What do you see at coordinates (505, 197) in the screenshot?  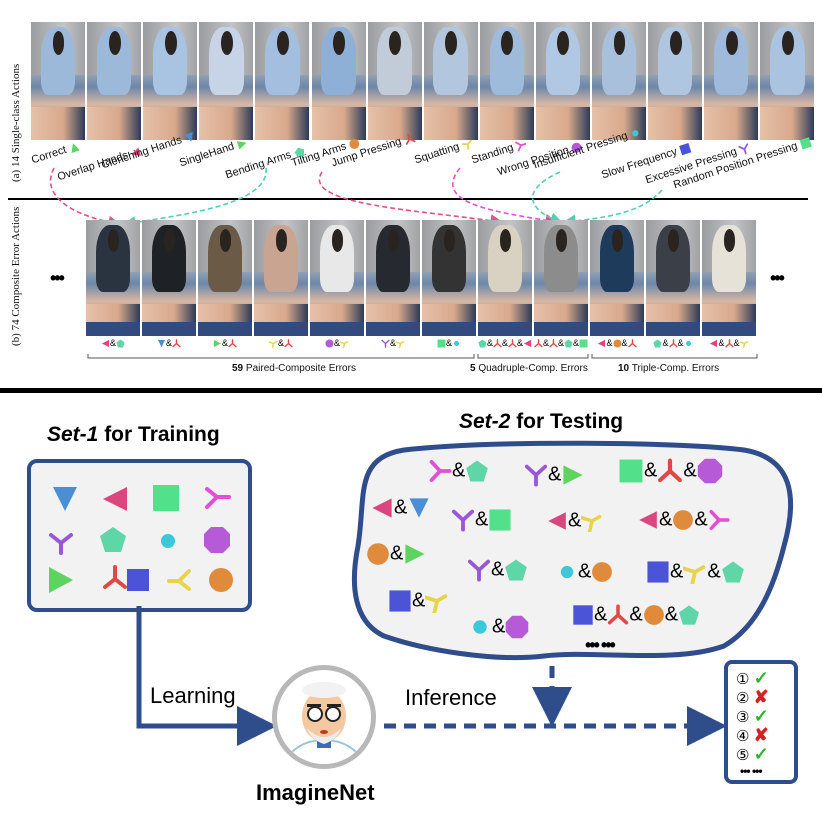 I see `arrow-standing-to-composite` at bounding box center [505, 197].